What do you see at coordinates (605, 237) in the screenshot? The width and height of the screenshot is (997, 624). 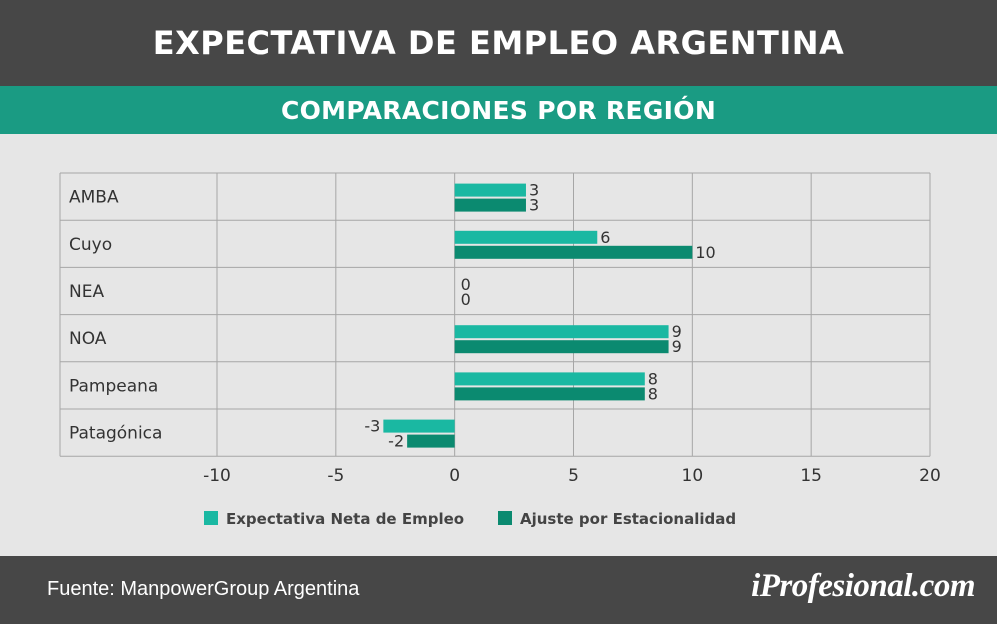 I see `data-label: 6` at bounding box center [605, 237].